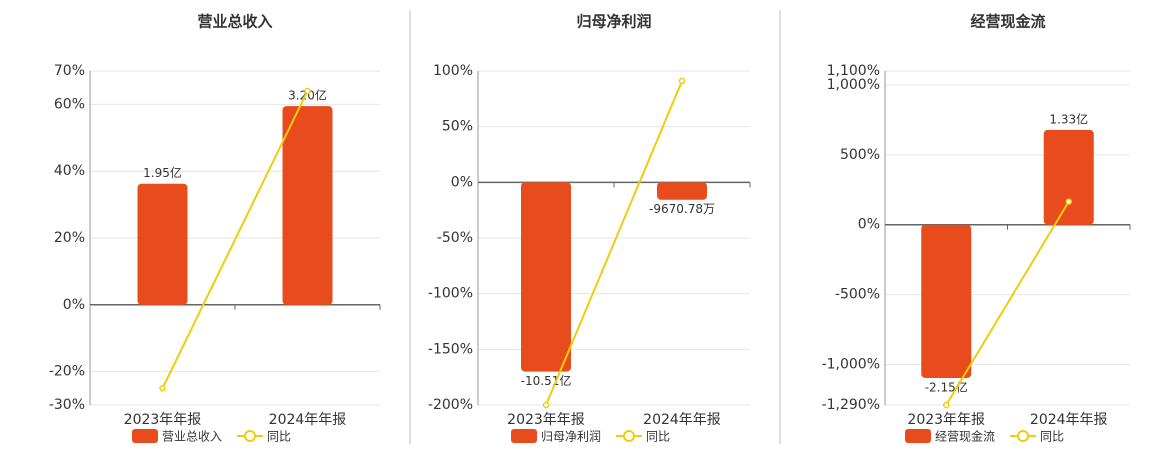  I want to click on y-tick-label: -30%, so click(67, 405).